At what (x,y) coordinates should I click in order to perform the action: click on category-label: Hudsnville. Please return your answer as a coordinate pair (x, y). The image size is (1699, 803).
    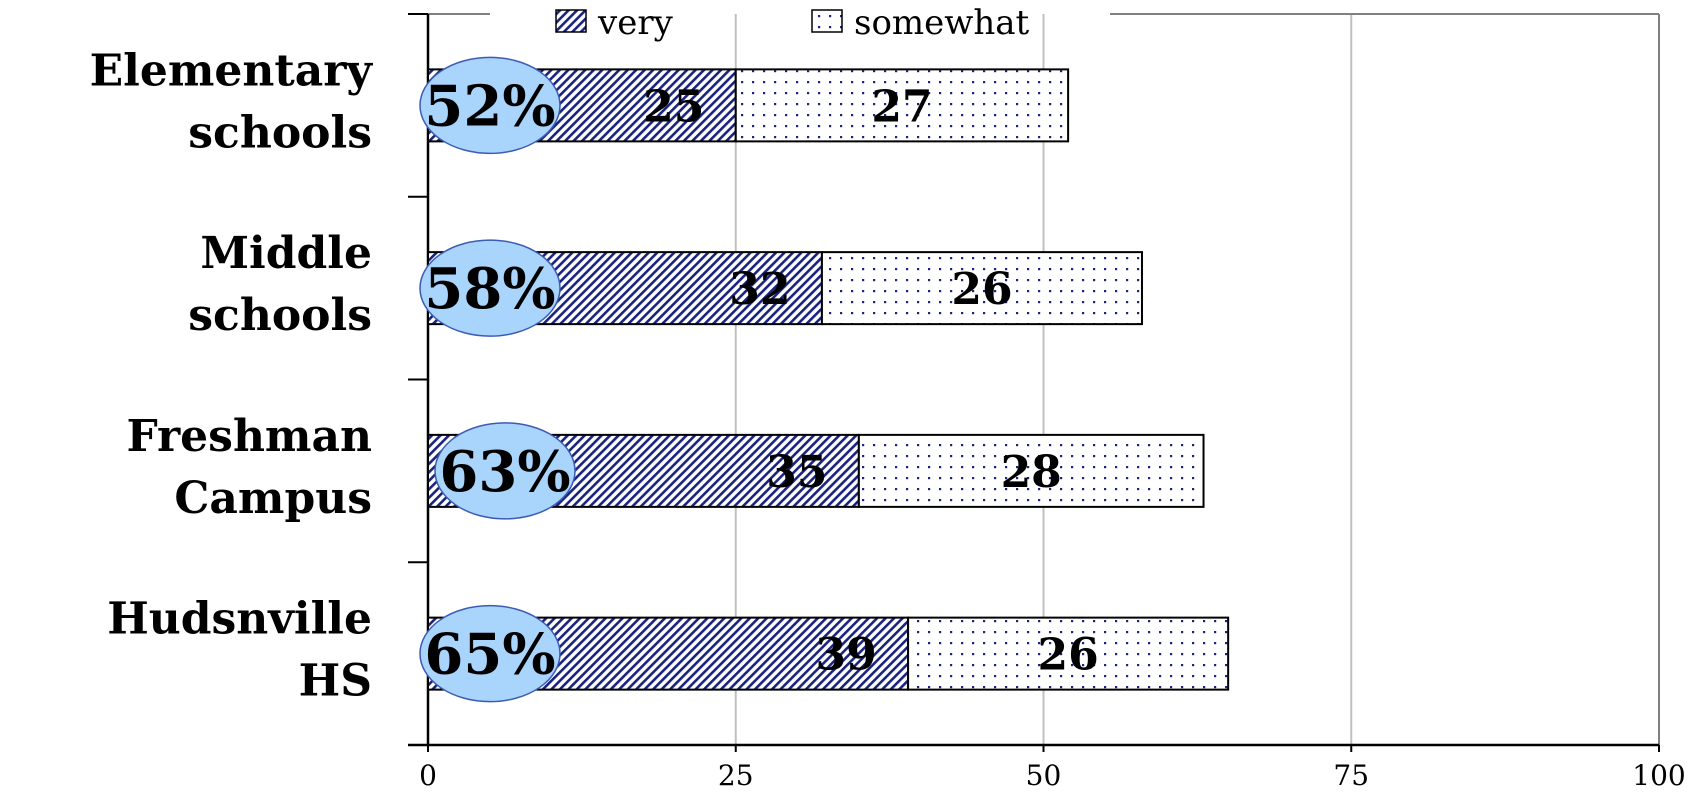
    Looking at the image, I should click on (239, 619).